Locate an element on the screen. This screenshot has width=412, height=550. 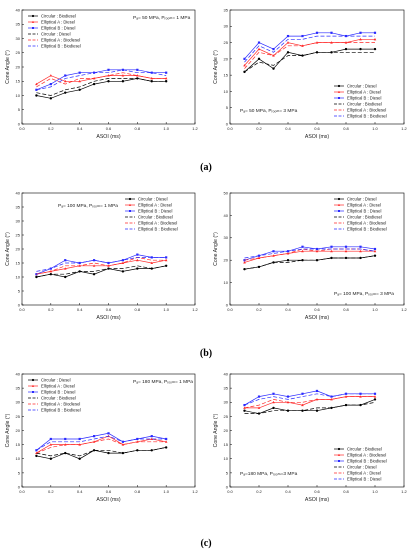
x-tick-label: 1.0 is located at coordinates (166, 309).